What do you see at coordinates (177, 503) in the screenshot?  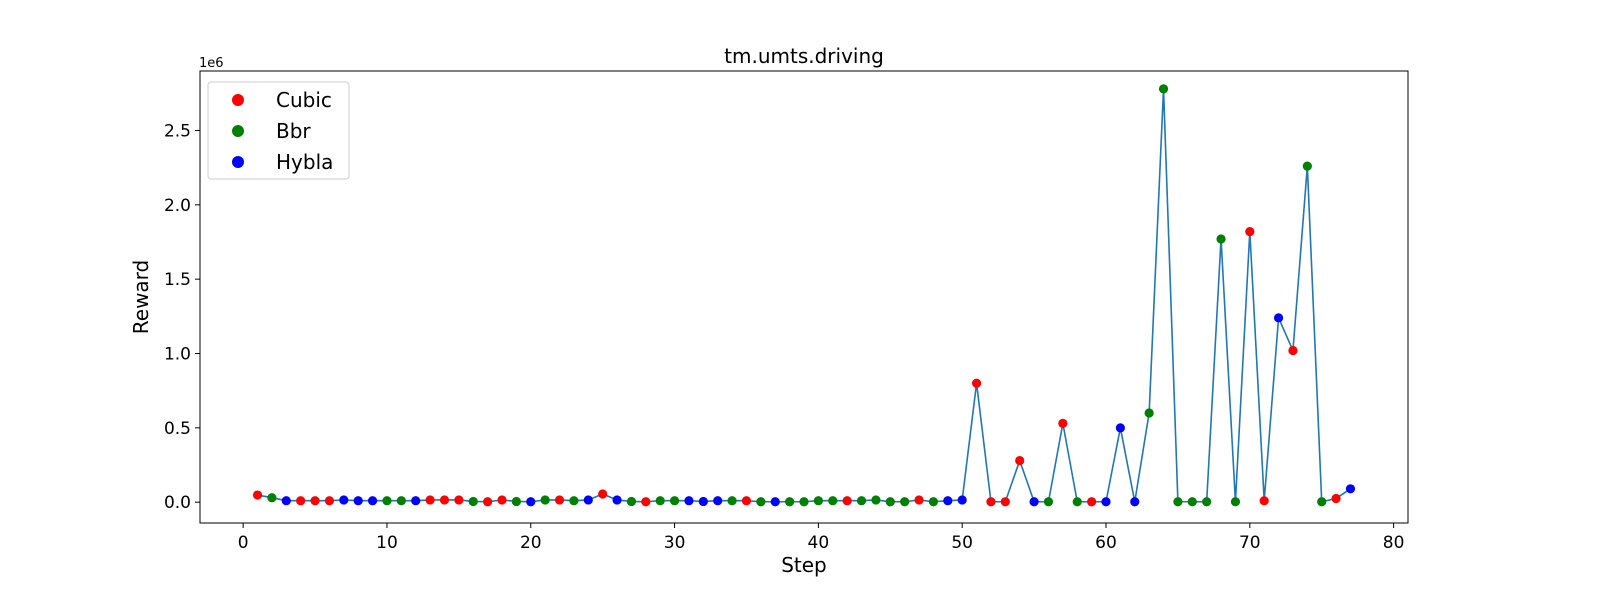 I see `y-tick-label: 0.0` at bounding box center [177, 503].